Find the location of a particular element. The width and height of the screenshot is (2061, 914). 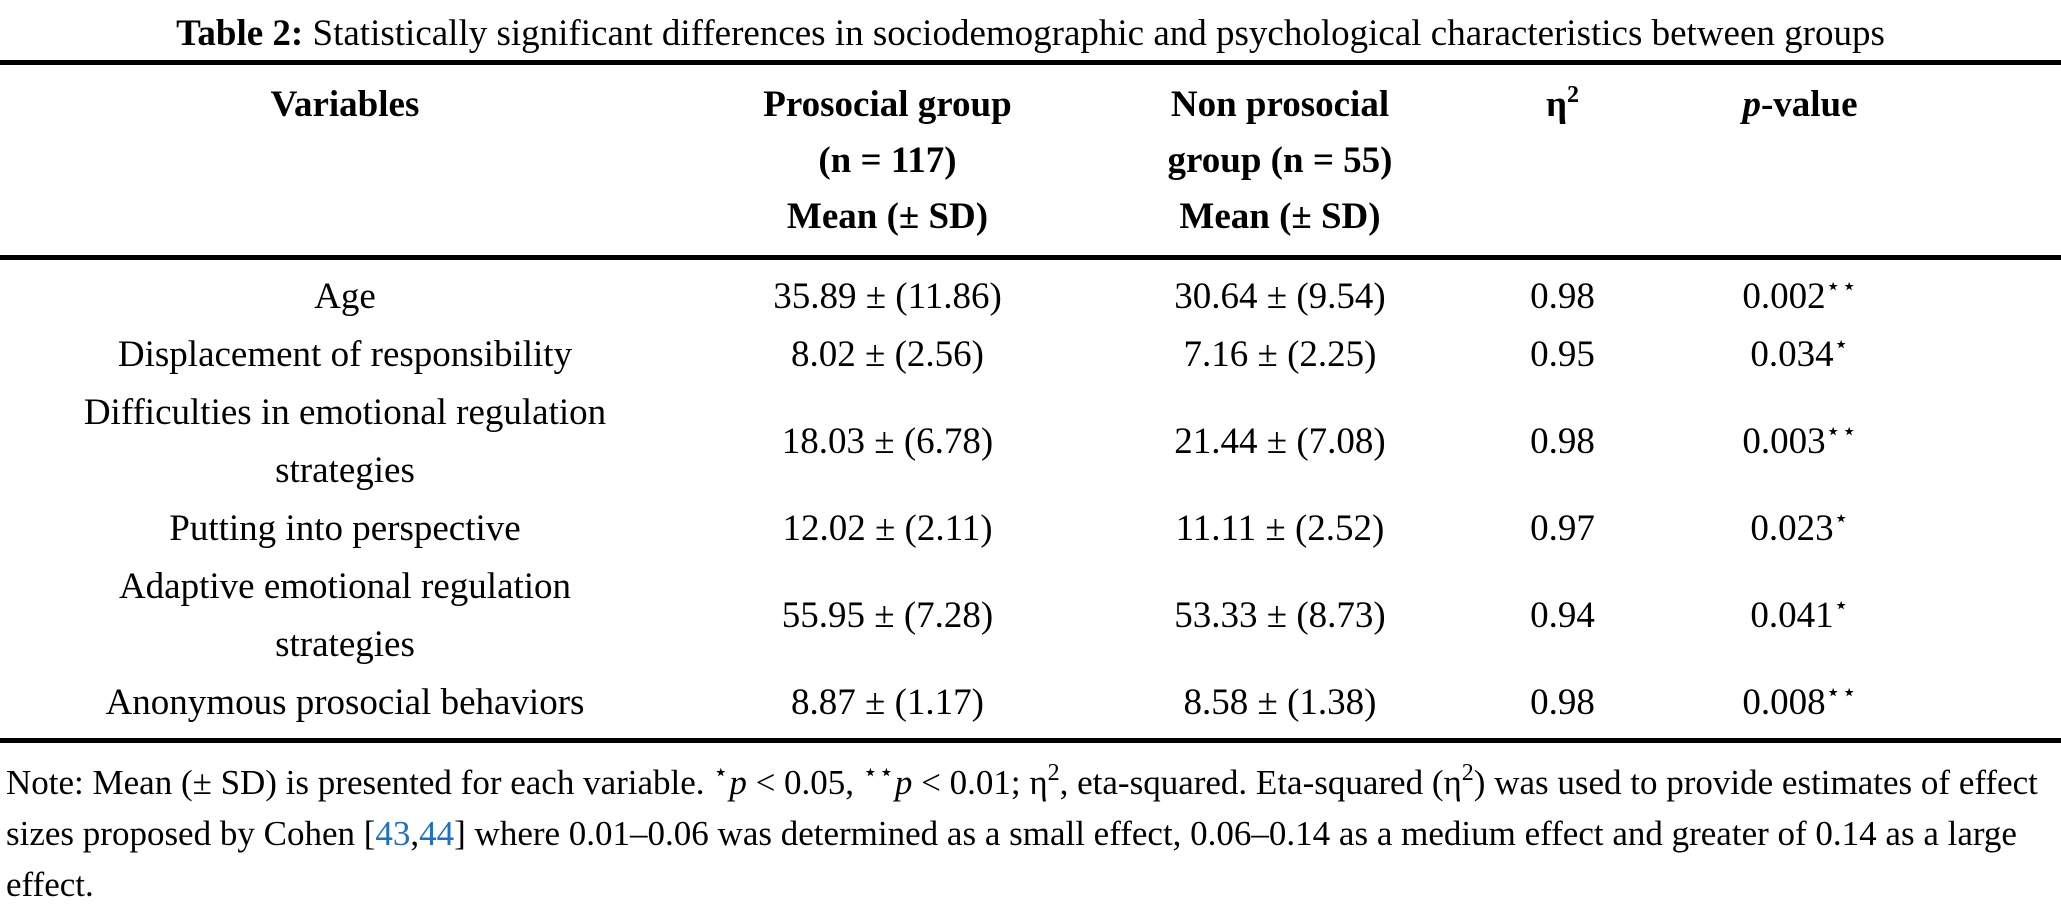

variable-label: Displacement of responsibility is located at coordinates (345, 354).